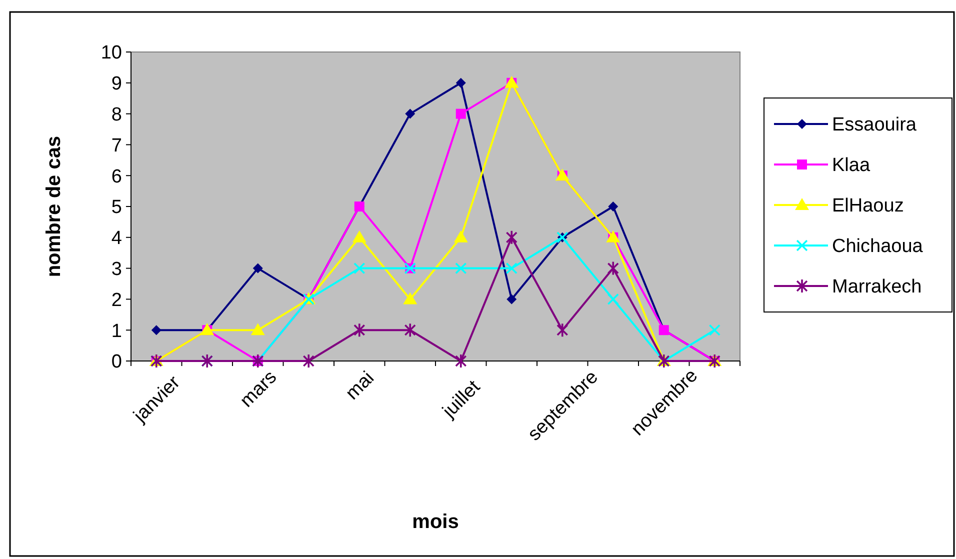  What do you see at coordinates (878, 247) in the screenshot?
I see `legend-label: Chichaoua` at bounding box center [878, 247].